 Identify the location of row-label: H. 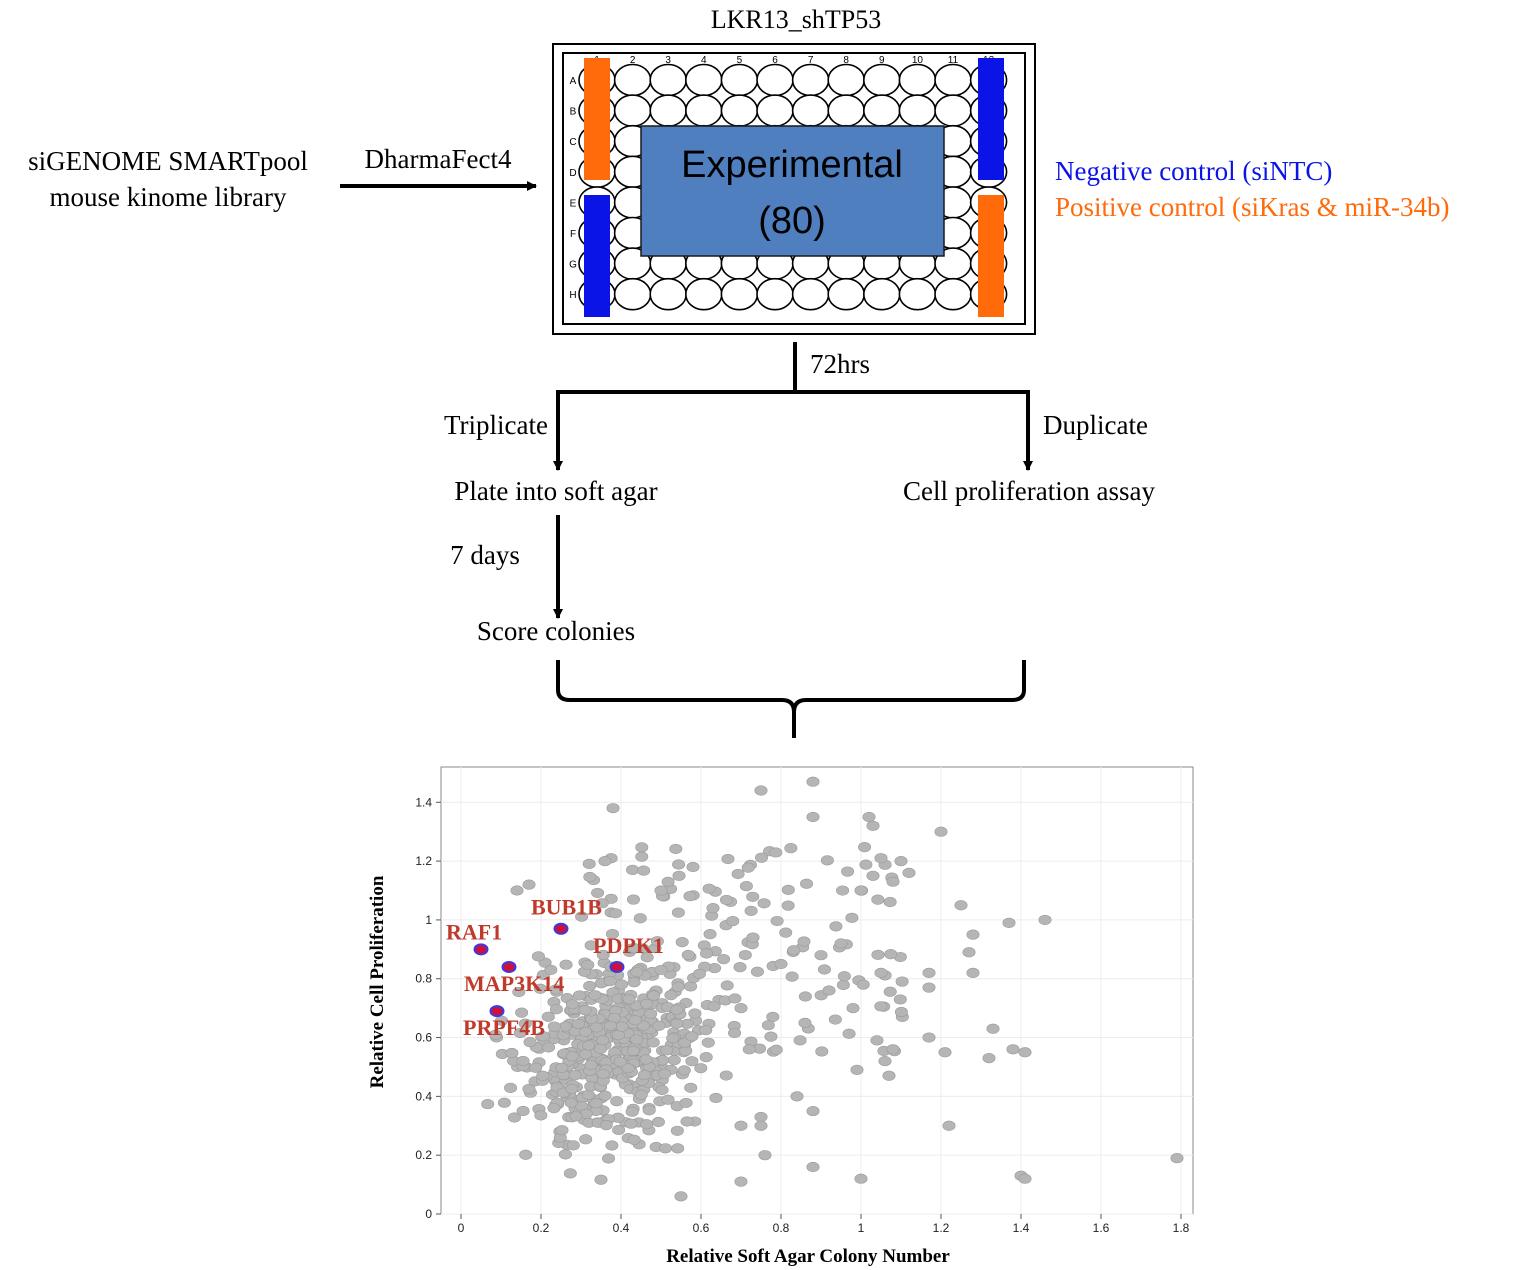
(572, 295).